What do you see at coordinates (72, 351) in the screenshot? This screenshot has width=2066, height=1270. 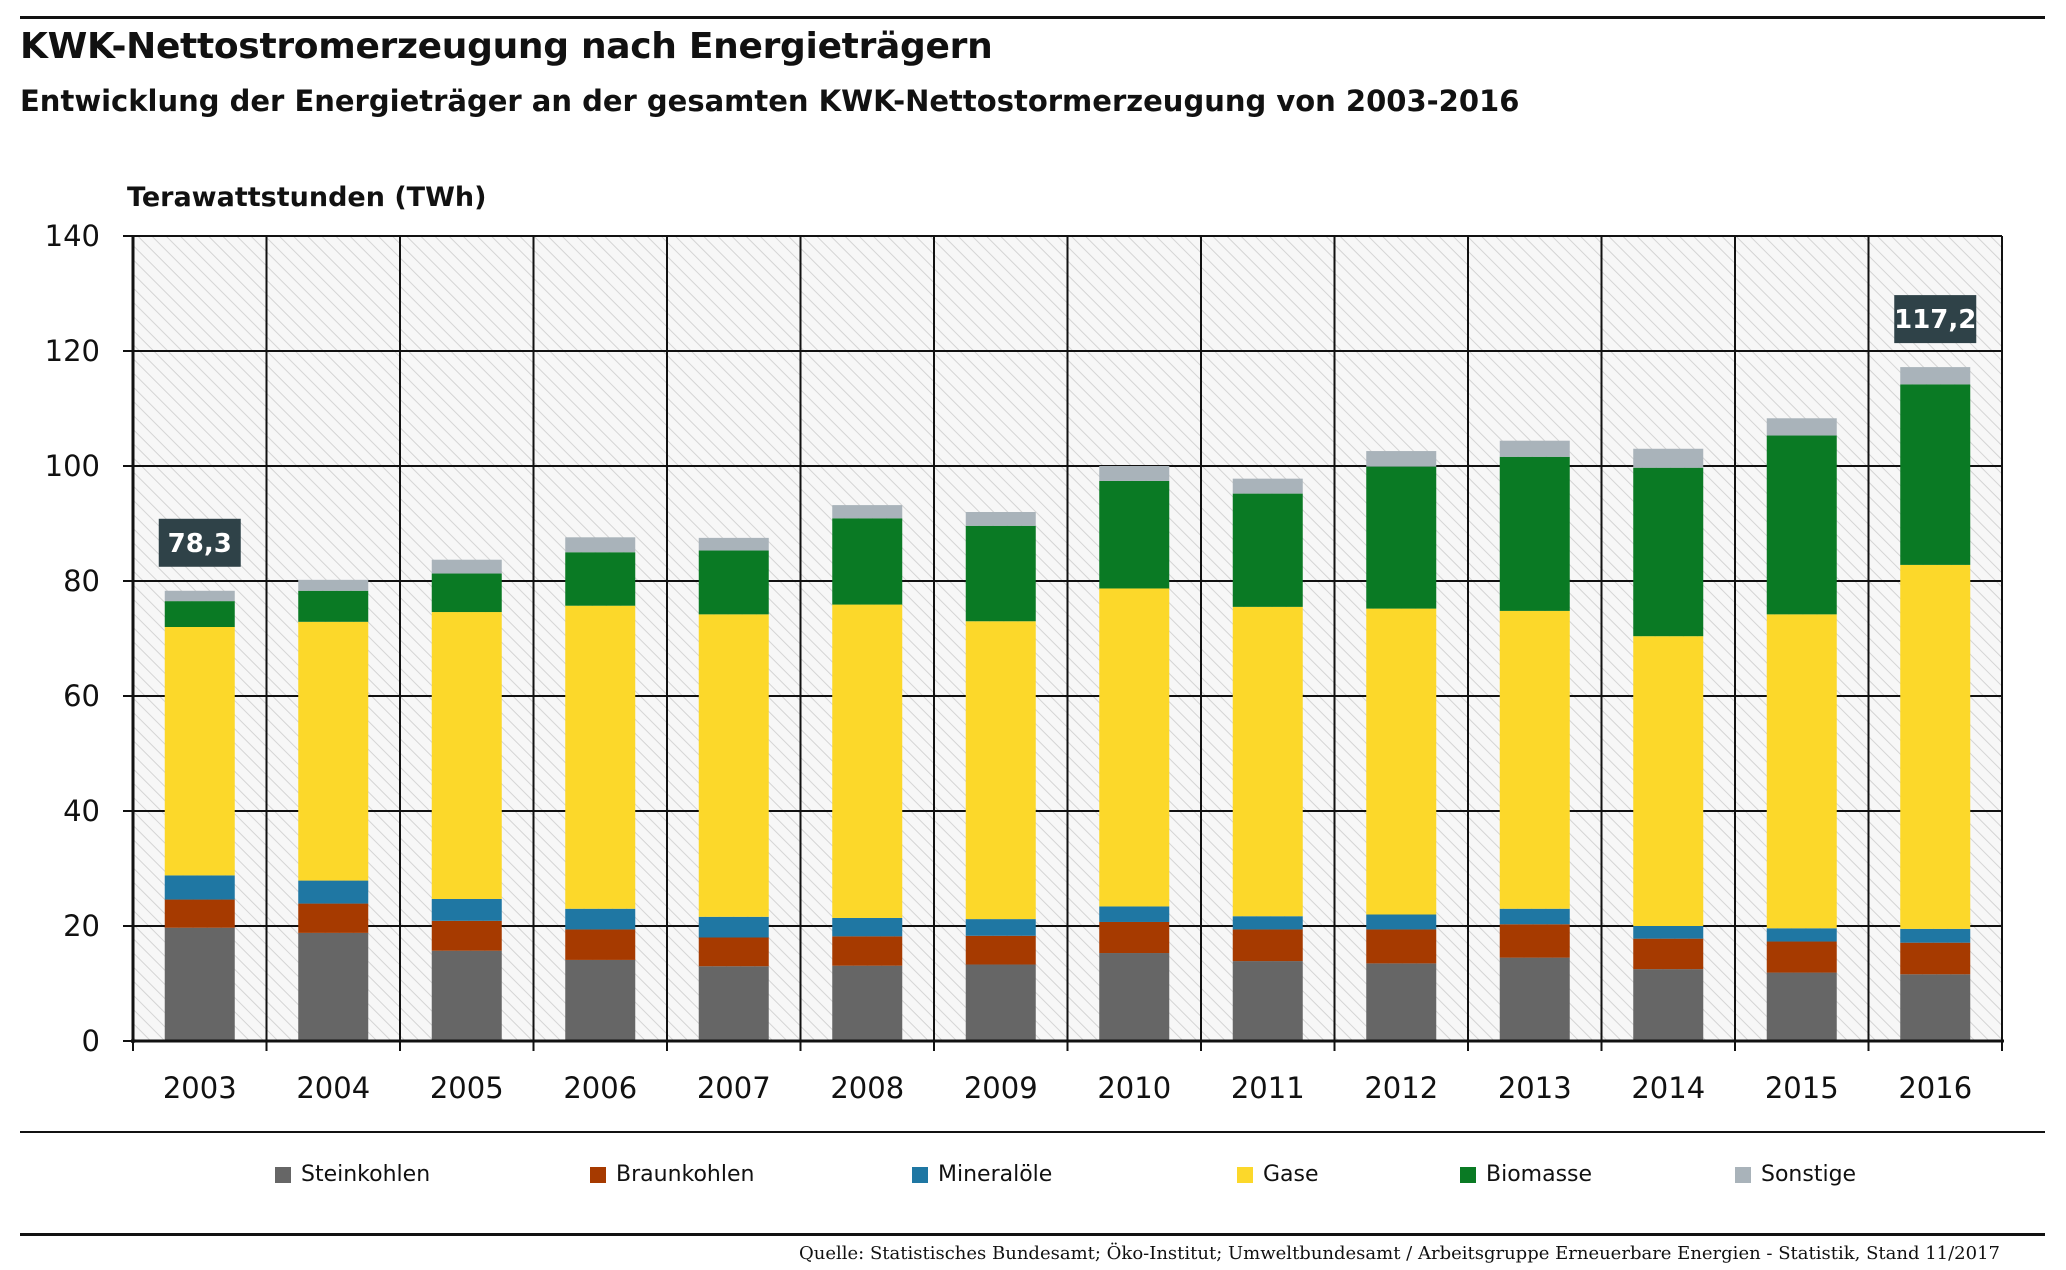 I see `y-tick-label: 120` at bounding box center [72, 351].